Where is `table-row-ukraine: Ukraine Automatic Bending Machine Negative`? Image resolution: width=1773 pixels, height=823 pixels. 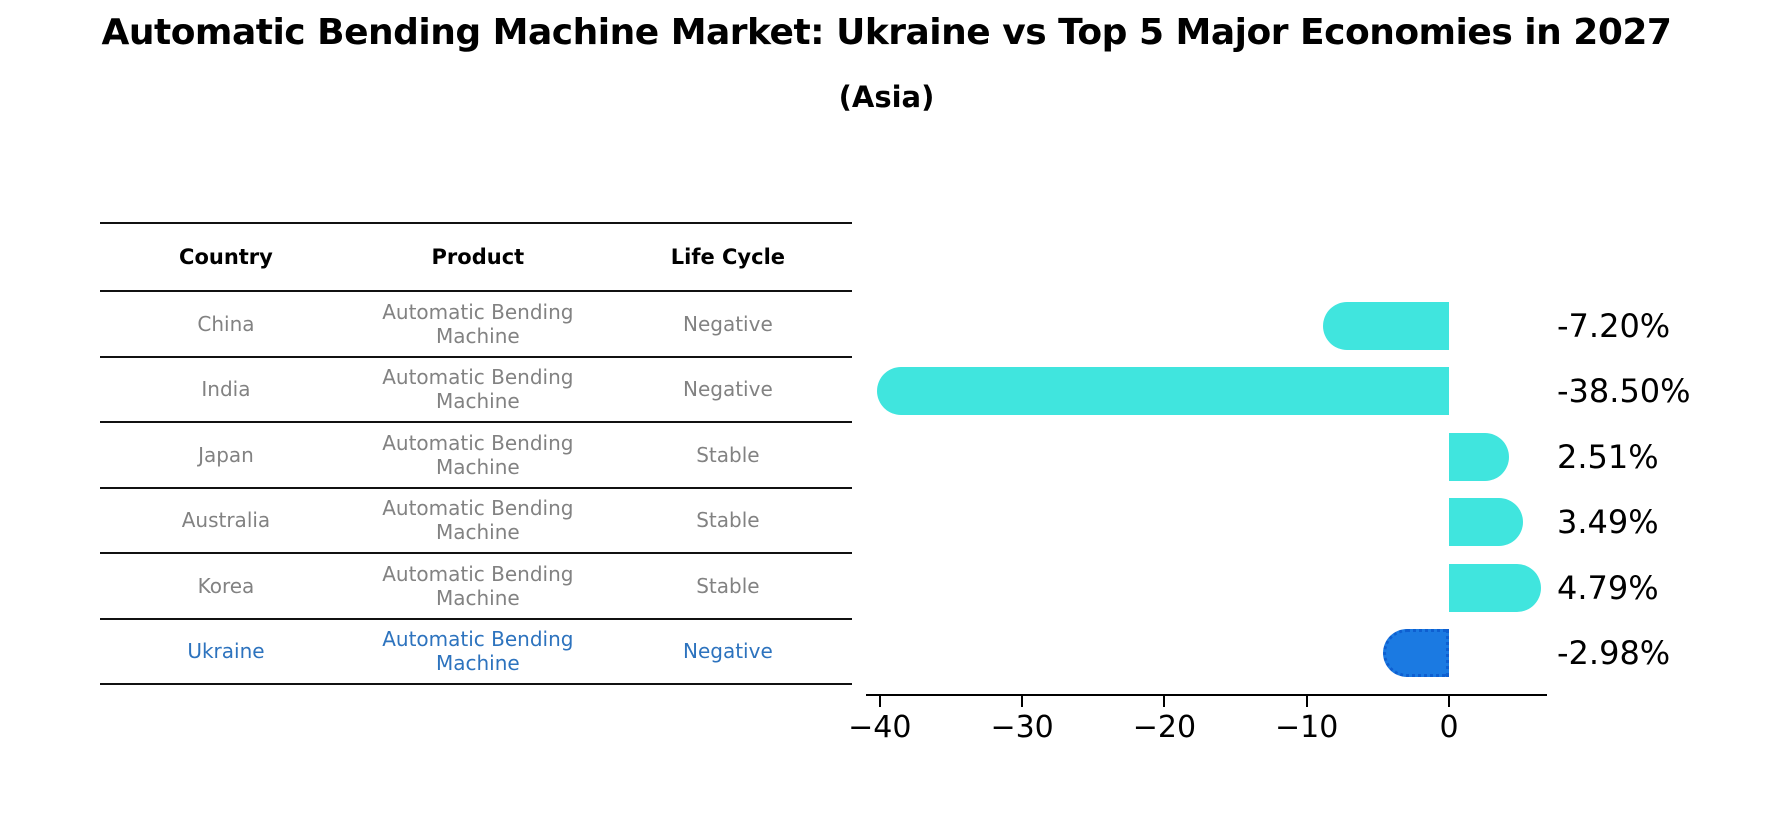 table-row-ukraine: Ukraine Automatic Bending Machine Negative is located at coordinates (476, 652).